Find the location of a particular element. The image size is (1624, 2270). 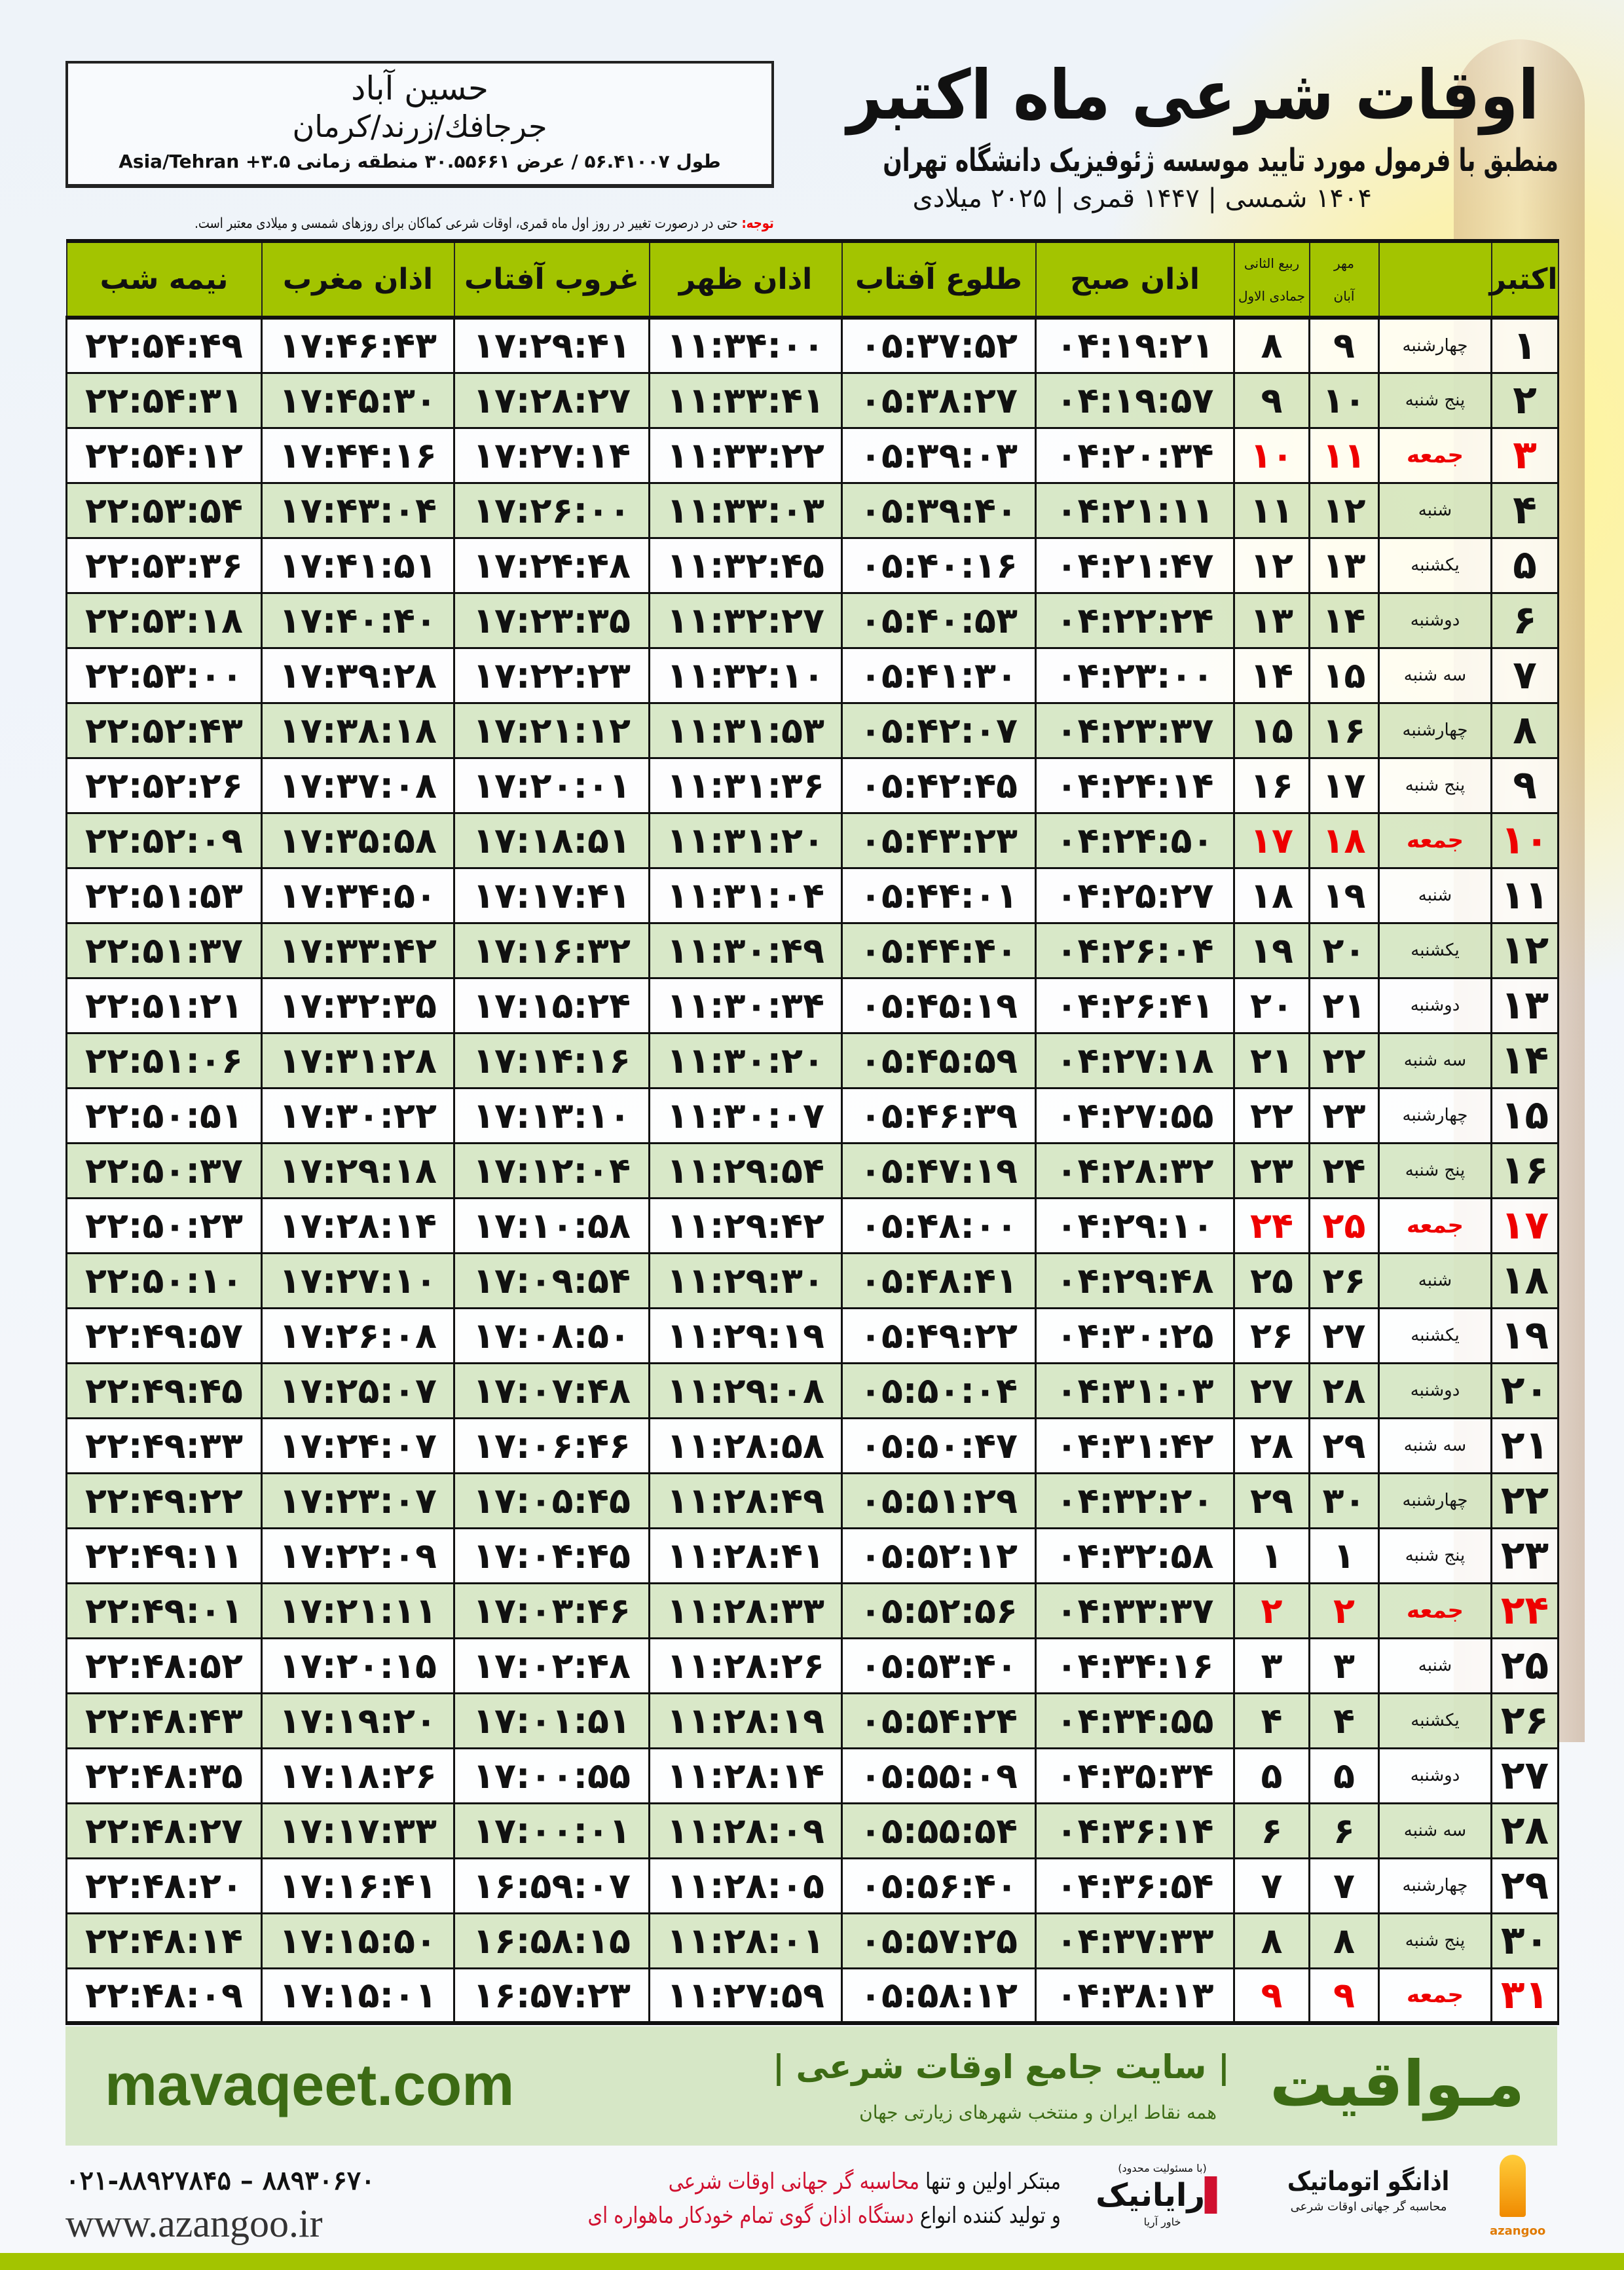

dhuhr-cell: ۱۱:۳۲:۴۵ is located at coordinates (745, 565).